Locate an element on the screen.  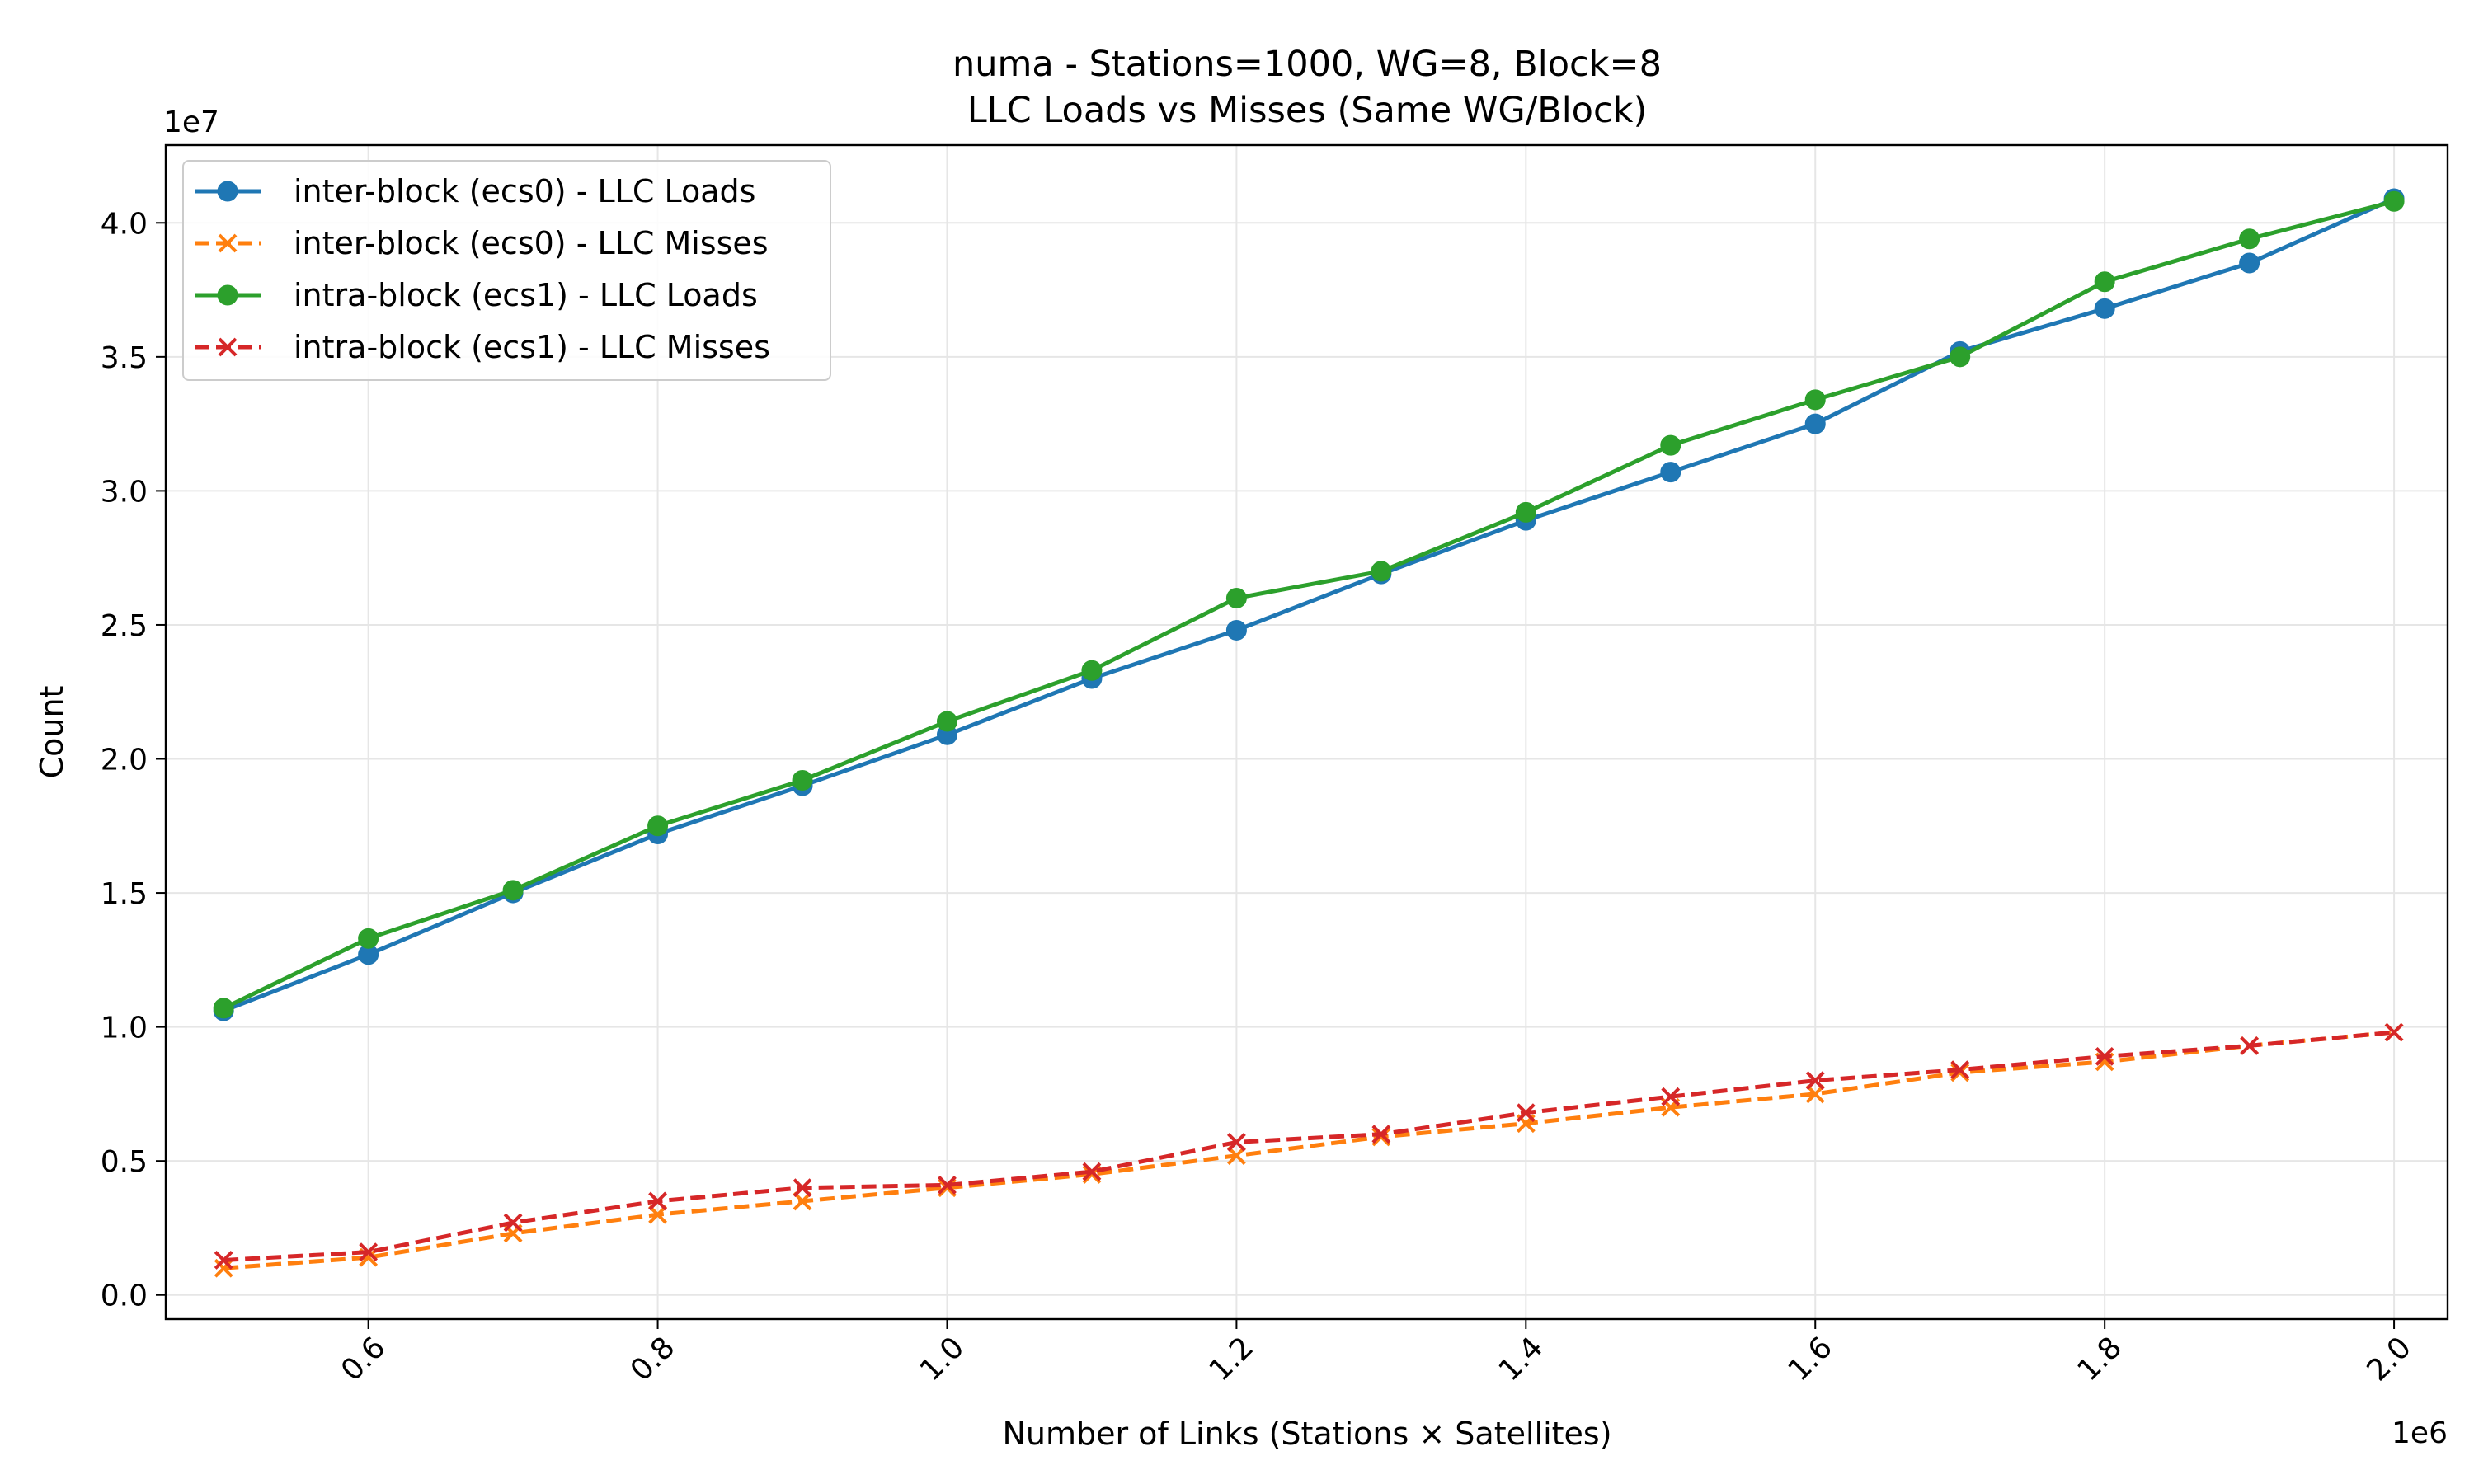
x-tick-label: 0.8 is located at coordinates (652, 1359).